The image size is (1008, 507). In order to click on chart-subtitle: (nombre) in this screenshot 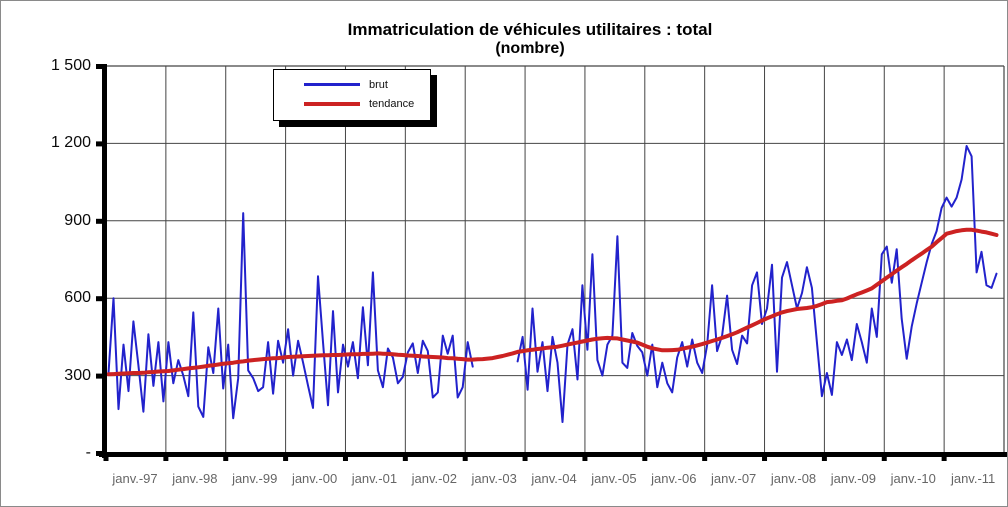, I will do `click(530, 48)`.